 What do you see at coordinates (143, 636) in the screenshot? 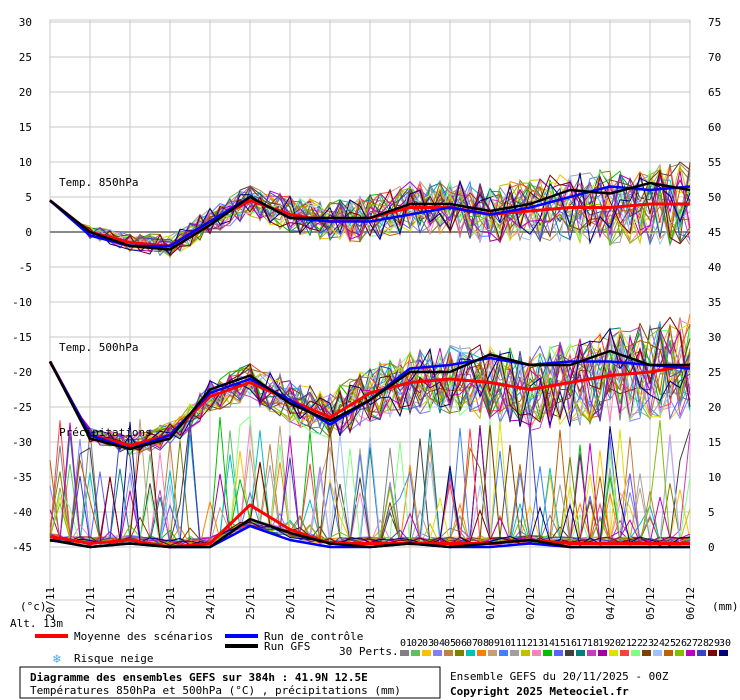
I see `legend-mean-label: Moyenne des scénarios` at bounding box center [143, 636].